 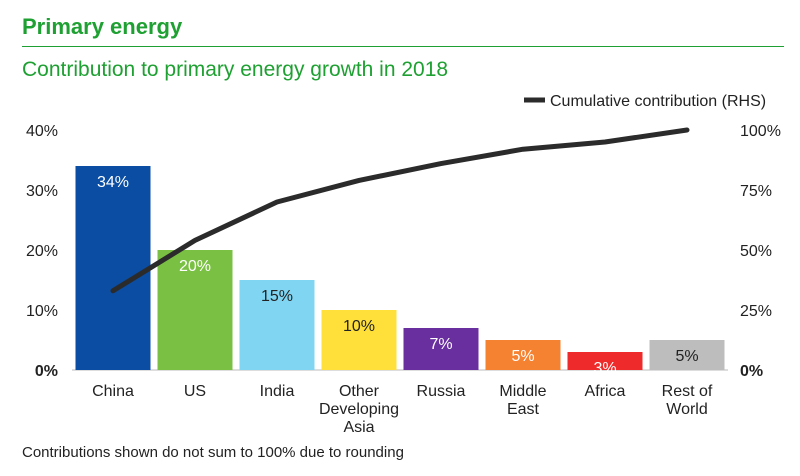 I want to click on category-label: US, so click(x=195, y=391).